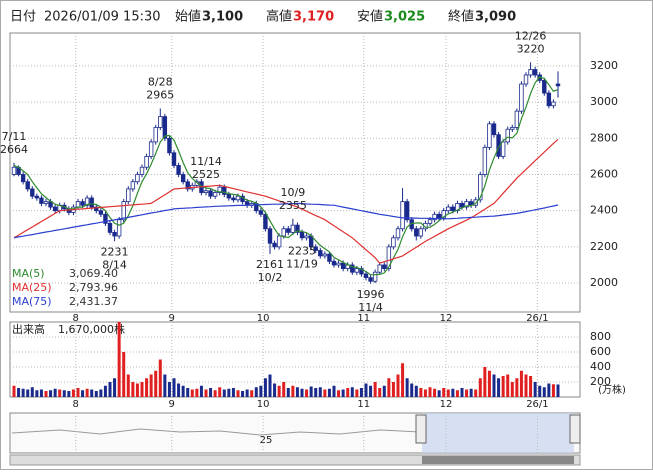  What do you see at coordinates (172, 318) in the screenshot?
I see `x-tick-label: 9` at bounding box center [172, 318].